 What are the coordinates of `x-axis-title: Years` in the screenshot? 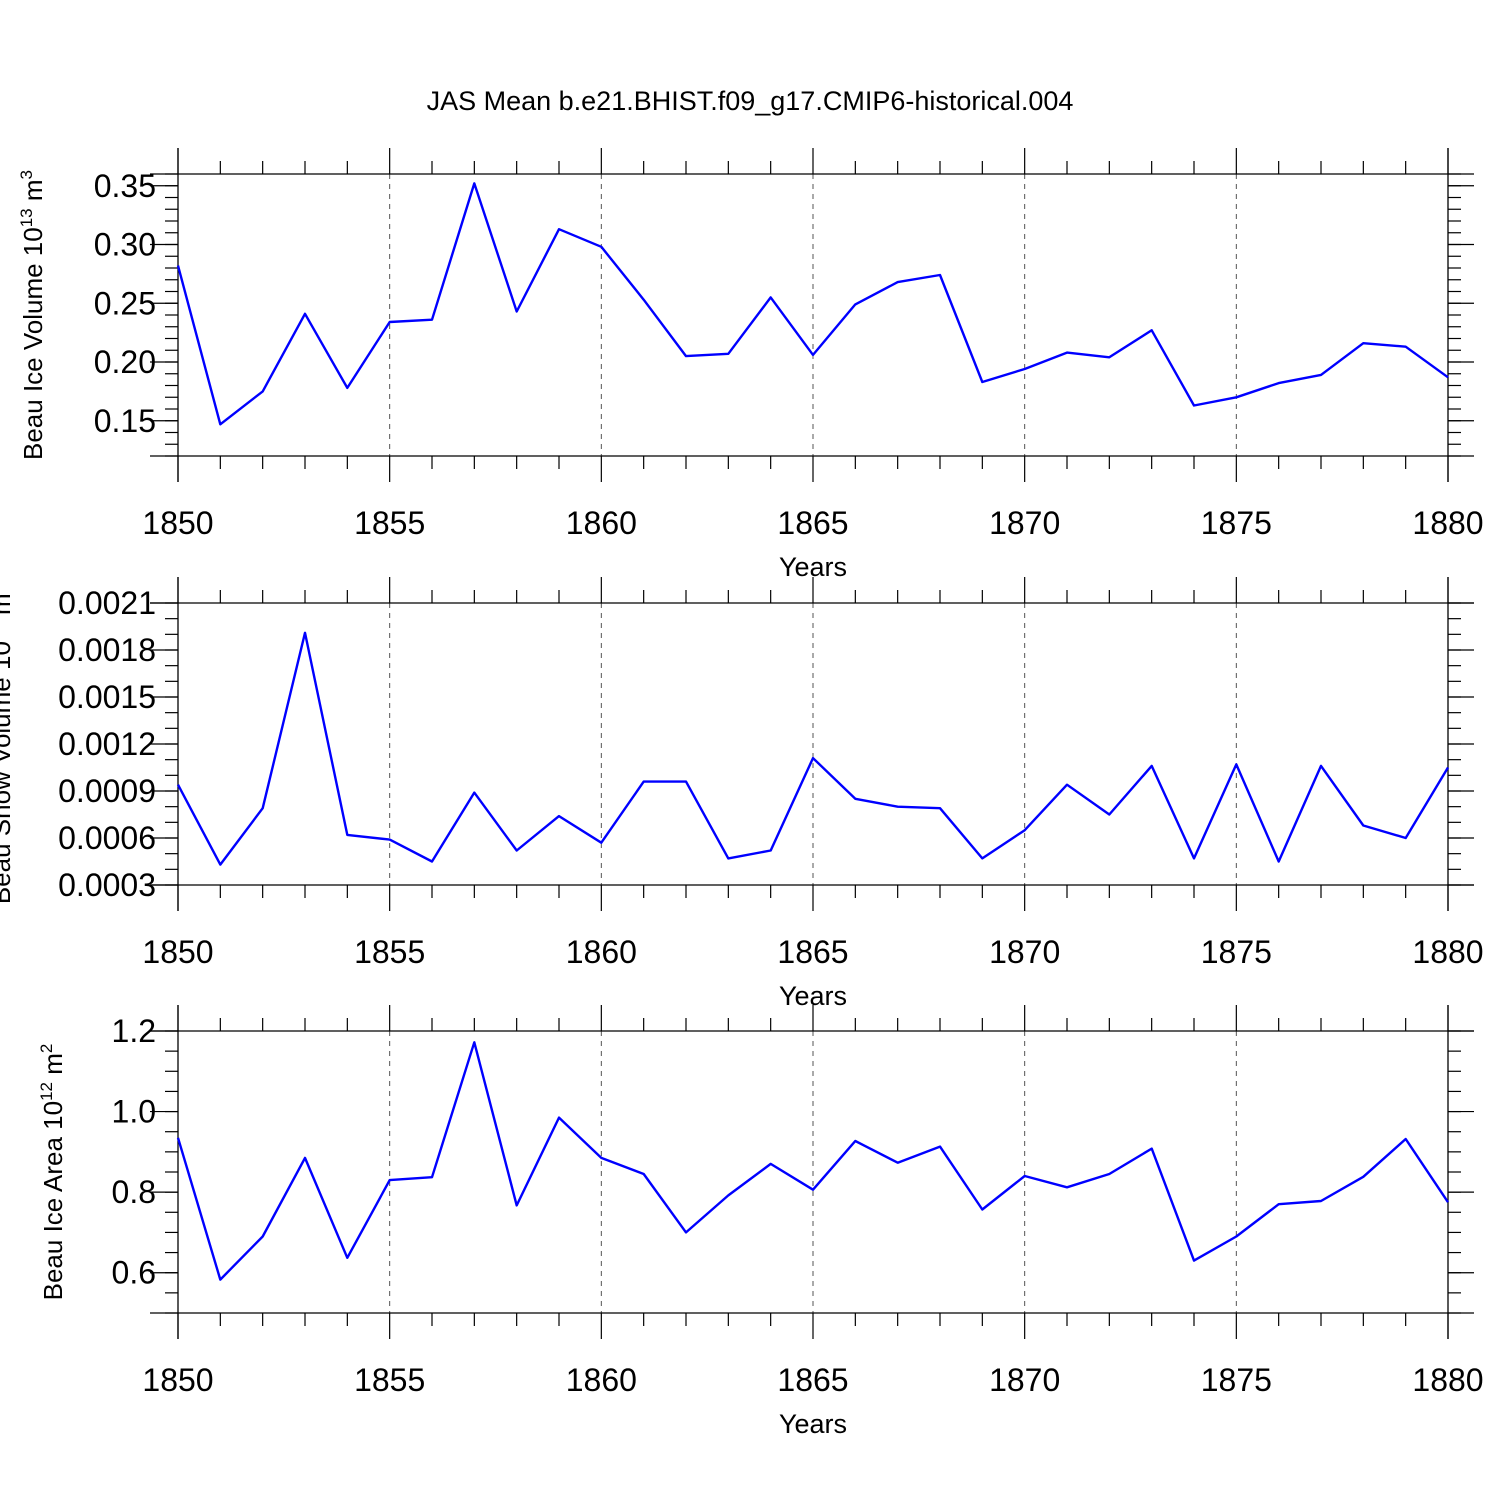 It's located at (813, 1424).